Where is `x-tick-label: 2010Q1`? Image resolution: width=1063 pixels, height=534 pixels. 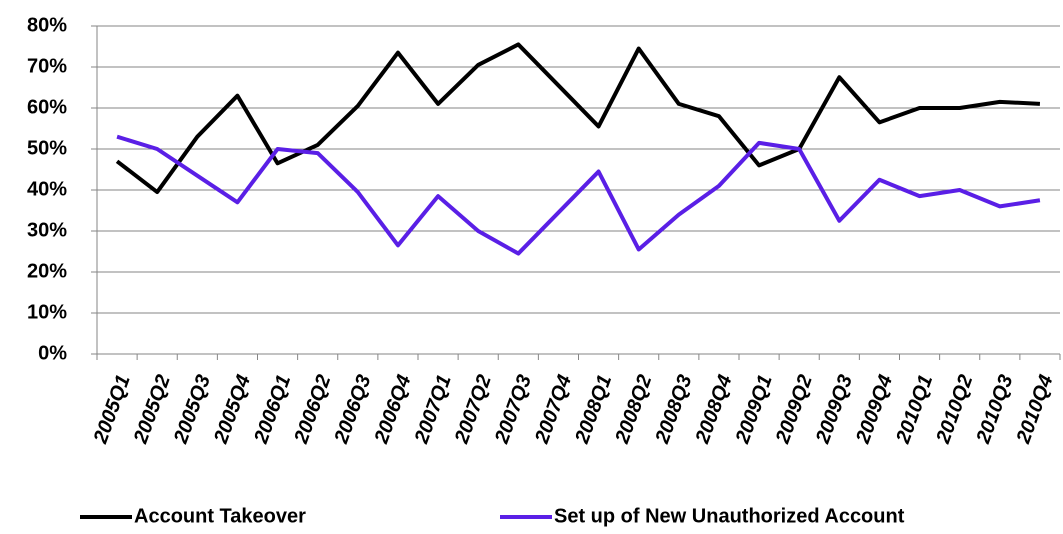 x-tick-label: 2010Q1 is located at coordinates (914, 409).